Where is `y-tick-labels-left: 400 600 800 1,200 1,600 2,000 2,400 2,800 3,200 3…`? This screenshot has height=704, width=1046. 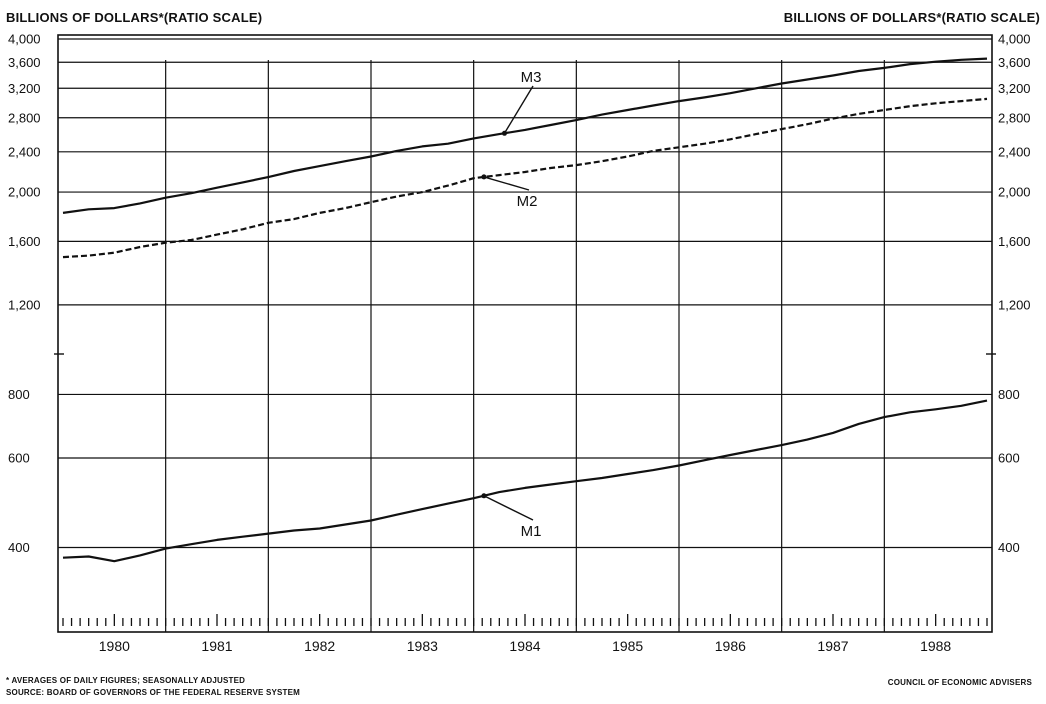 y-tick-labels-left: 400 600 800 1,200 1,600 2,000 2,400 2,800 3,200 3… is located at coordinates (24, 294).